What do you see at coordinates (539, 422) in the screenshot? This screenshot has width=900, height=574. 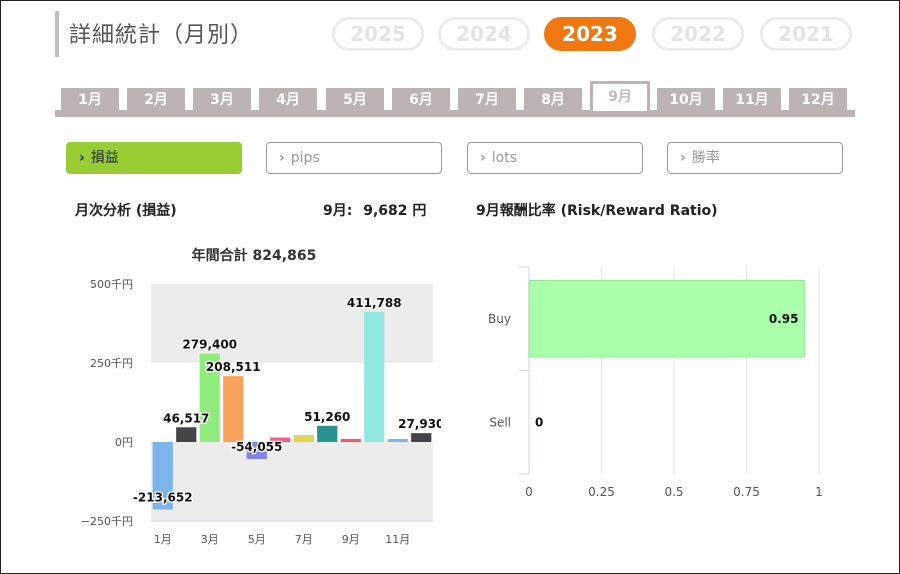 I see `bar-value-label: 0` at bounding box center [539, 422].